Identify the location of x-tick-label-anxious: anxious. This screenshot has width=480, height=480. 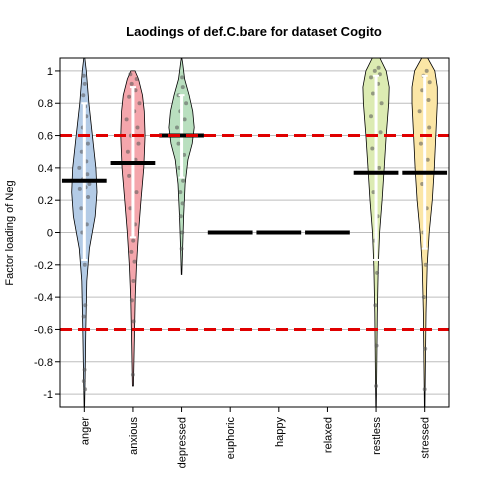
(134, 436).